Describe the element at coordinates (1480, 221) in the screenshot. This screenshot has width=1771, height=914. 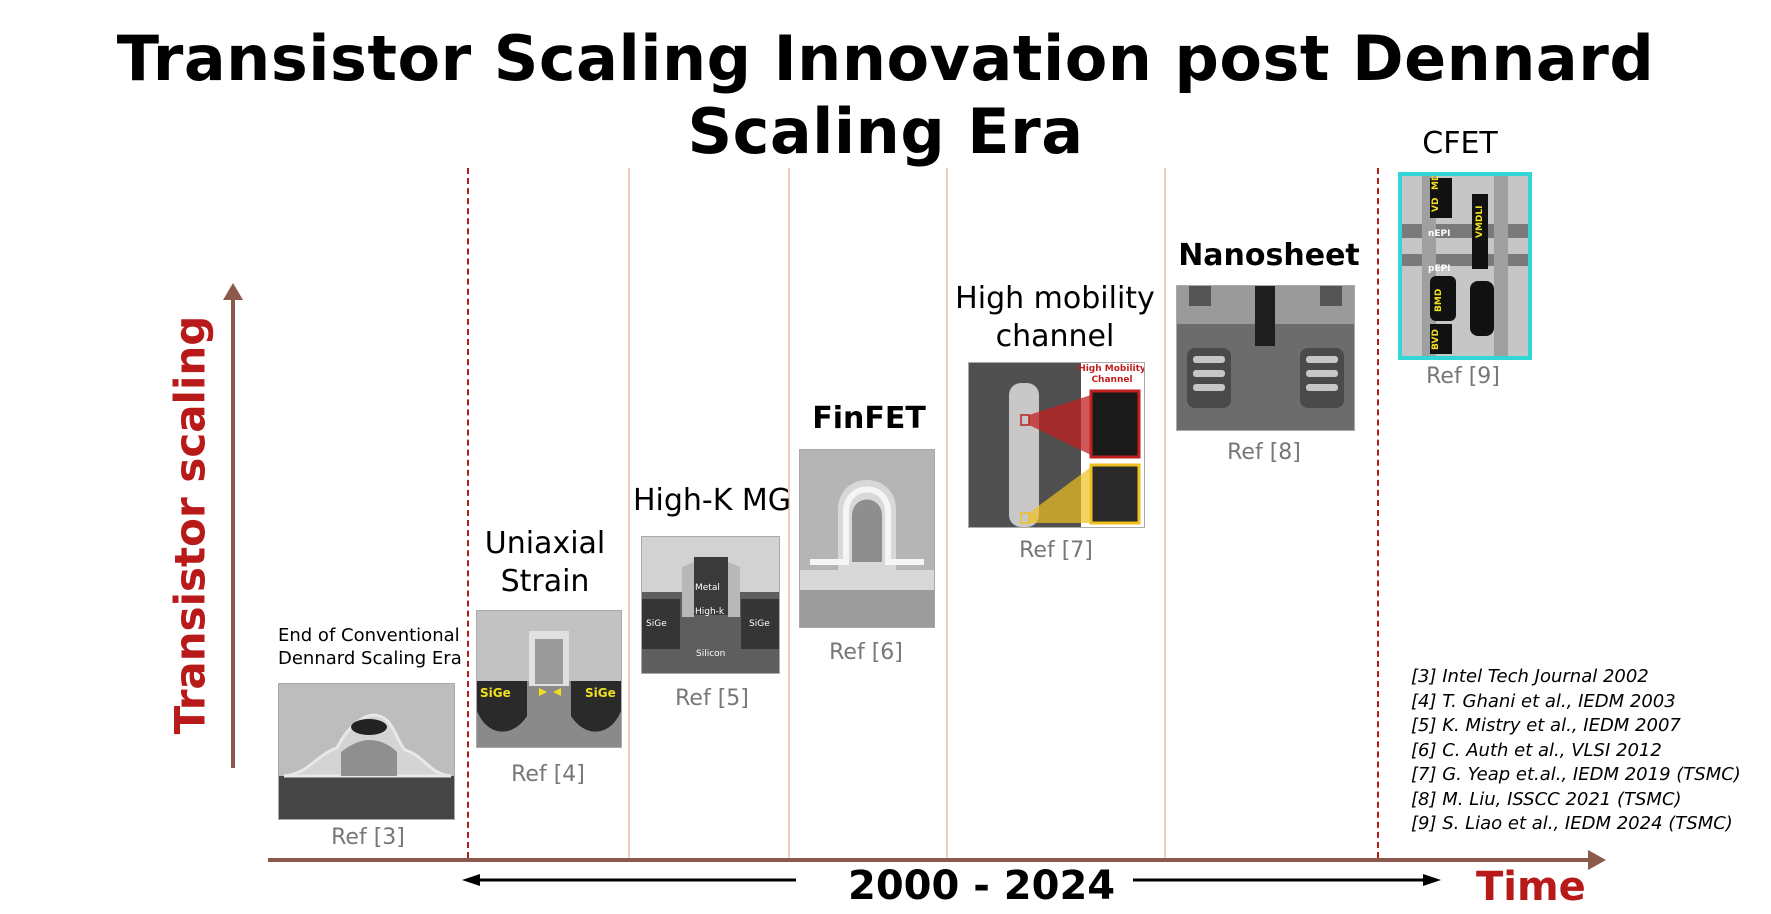
I see `image-label-vmdli: VMDLI` at that location.